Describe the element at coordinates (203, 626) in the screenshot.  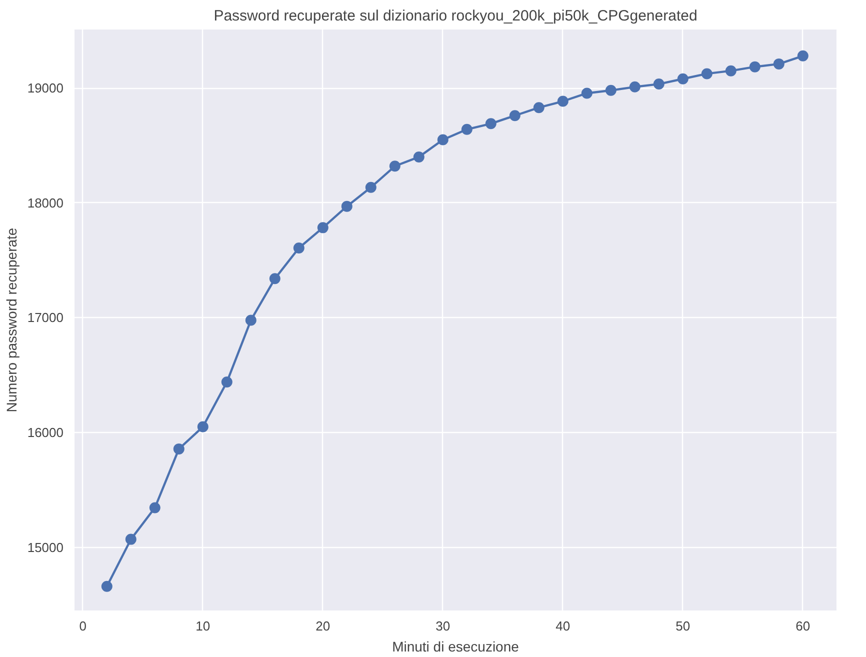
I see `x-tick-label: 10` at that location.